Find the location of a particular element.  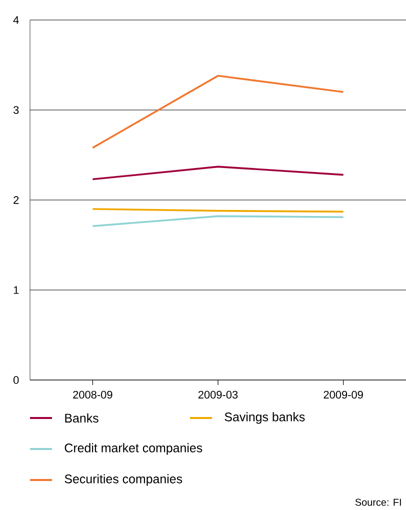

y-tick-label: 3 is located at coordinates (16, 110).